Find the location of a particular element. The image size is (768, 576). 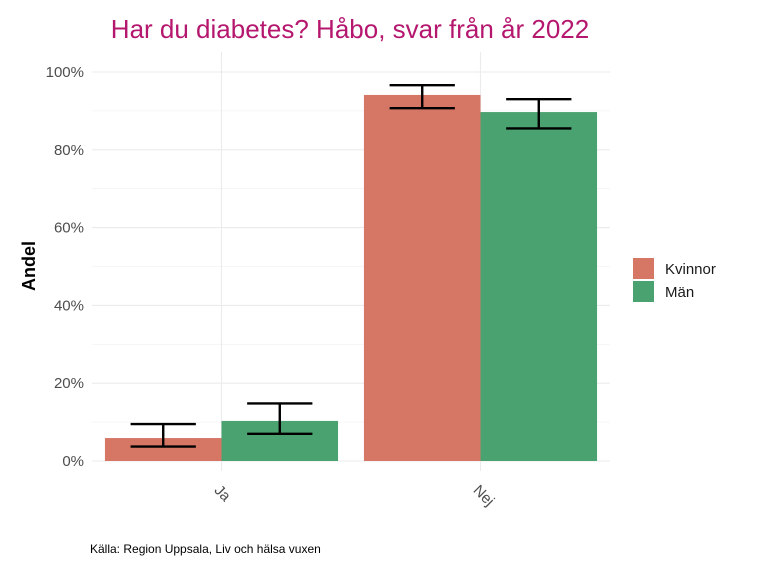

legend-label: Kvinnor is located at coordinates (690, 269).